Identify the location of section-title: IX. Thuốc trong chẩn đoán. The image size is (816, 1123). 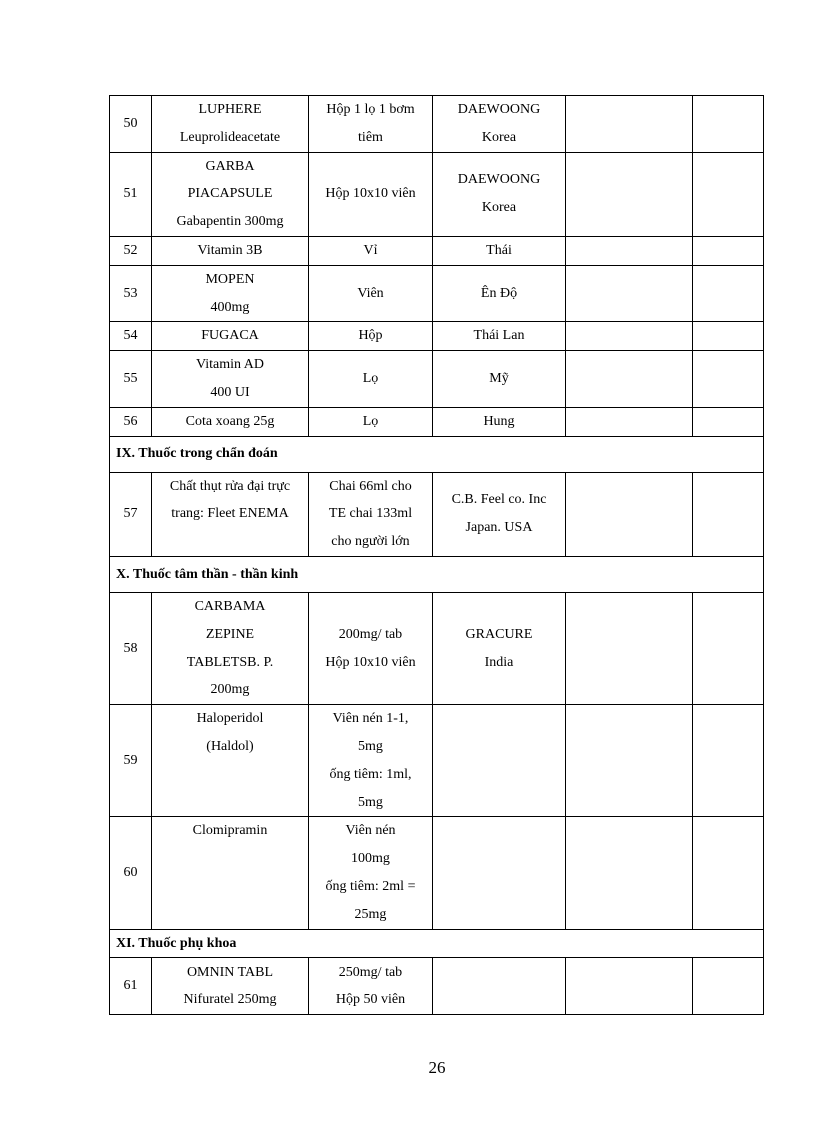
(436, 454).